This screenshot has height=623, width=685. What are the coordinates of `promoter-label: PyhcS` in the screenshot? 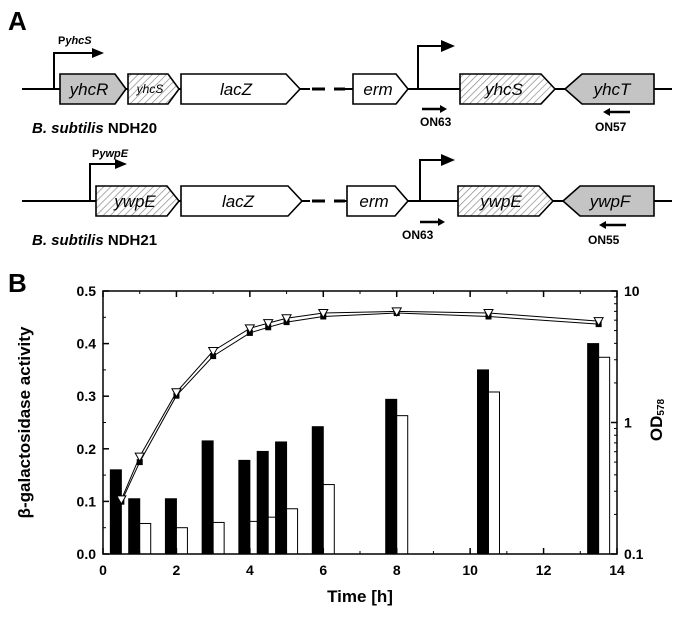 It's located at (75, 41).